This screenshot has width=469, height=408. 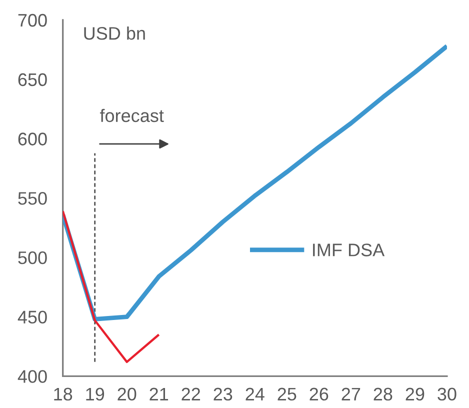 I want to click on x-tick-label: 25, so click(x=287, y=394).